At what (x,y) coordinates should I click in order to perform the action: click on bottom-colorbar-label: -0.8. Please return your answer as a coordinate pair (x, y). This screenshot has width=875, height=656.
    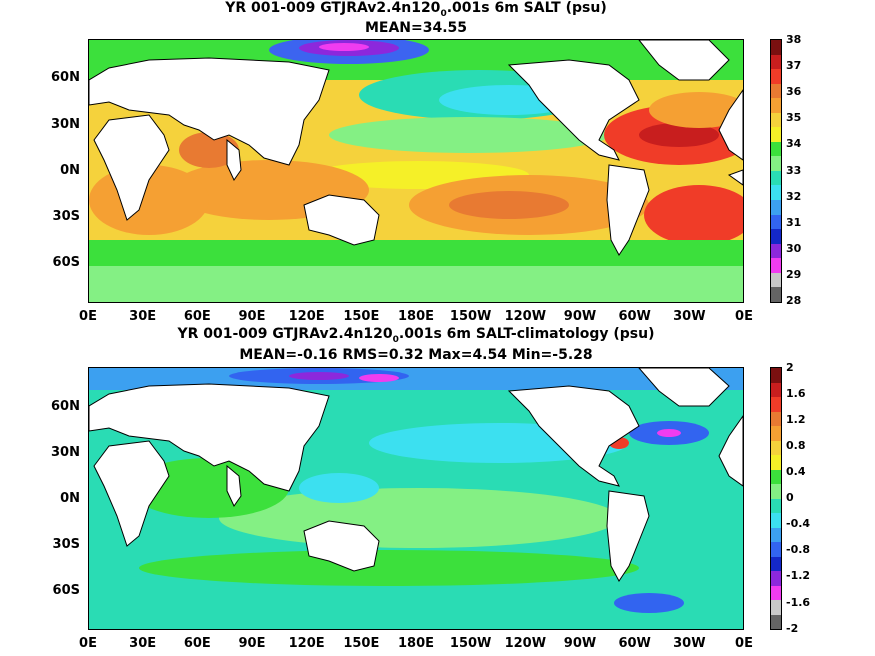
    Looking at the image, I should click on (798, 549).